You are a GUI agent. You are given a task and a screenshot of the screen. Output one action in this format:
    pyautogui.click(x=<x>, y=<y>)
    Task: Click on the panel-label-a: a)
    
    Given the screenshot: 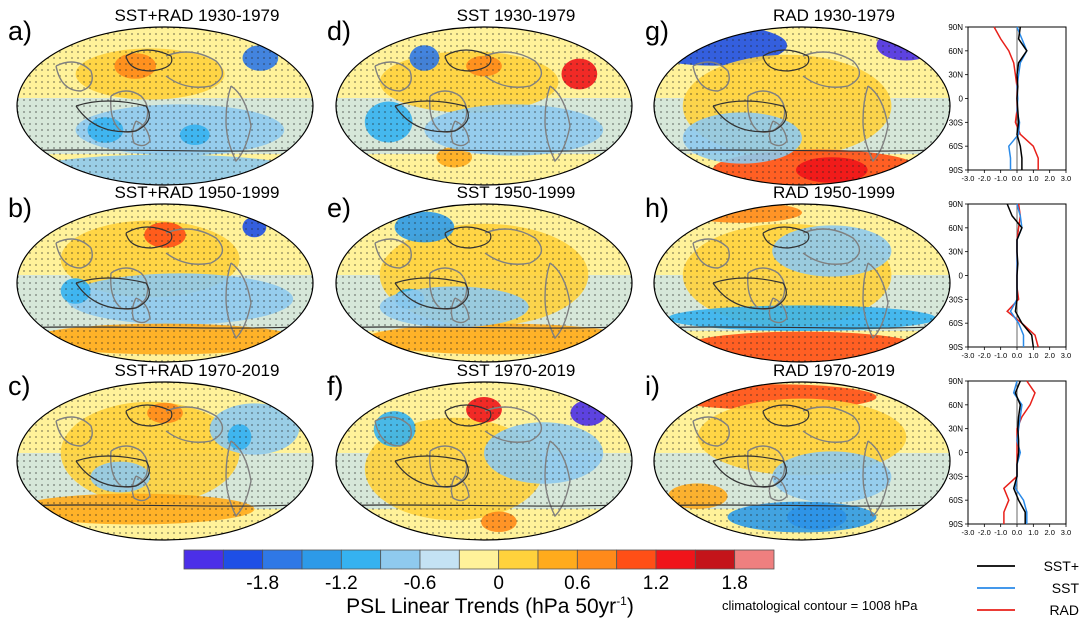 What is the action you would take?
    pyautogui.click(x=20, y=31)
    